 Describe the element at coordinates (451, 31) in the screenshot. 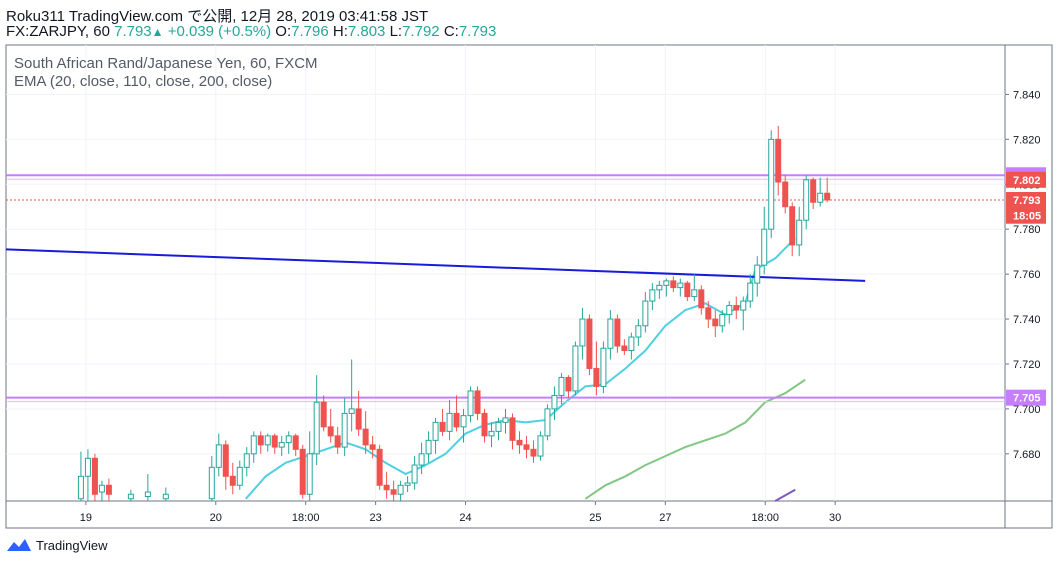

I see `close-label: C:` at that location.